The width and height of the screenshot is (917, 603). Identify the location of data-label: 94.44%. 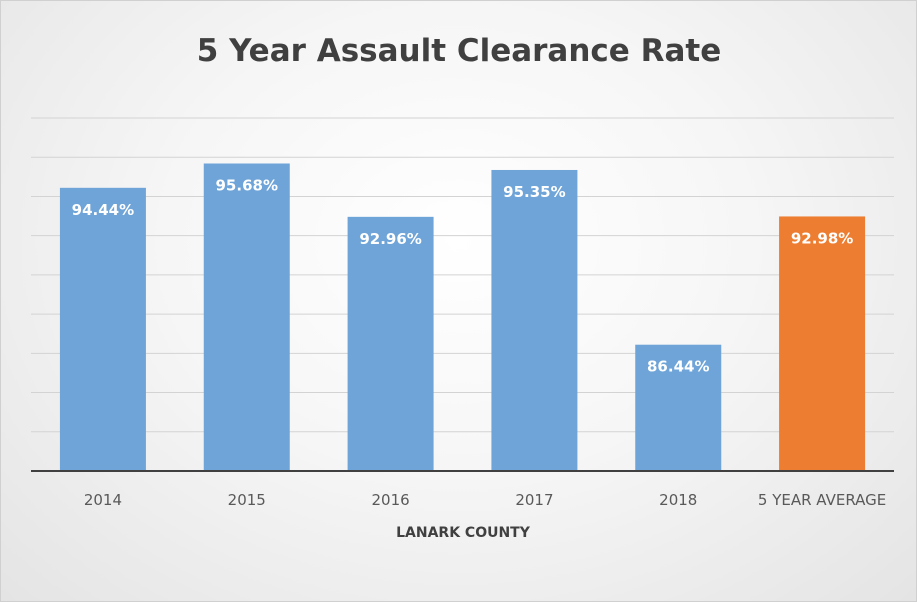
(103, 210).